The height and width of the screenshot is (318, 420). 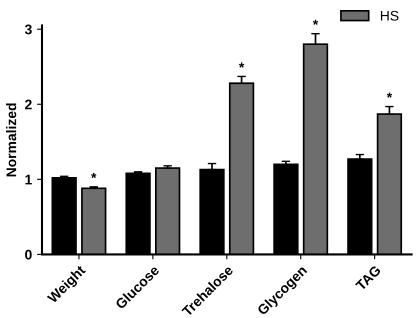 I want to click on y-tick-label: 3, so click(x=28, y=29).